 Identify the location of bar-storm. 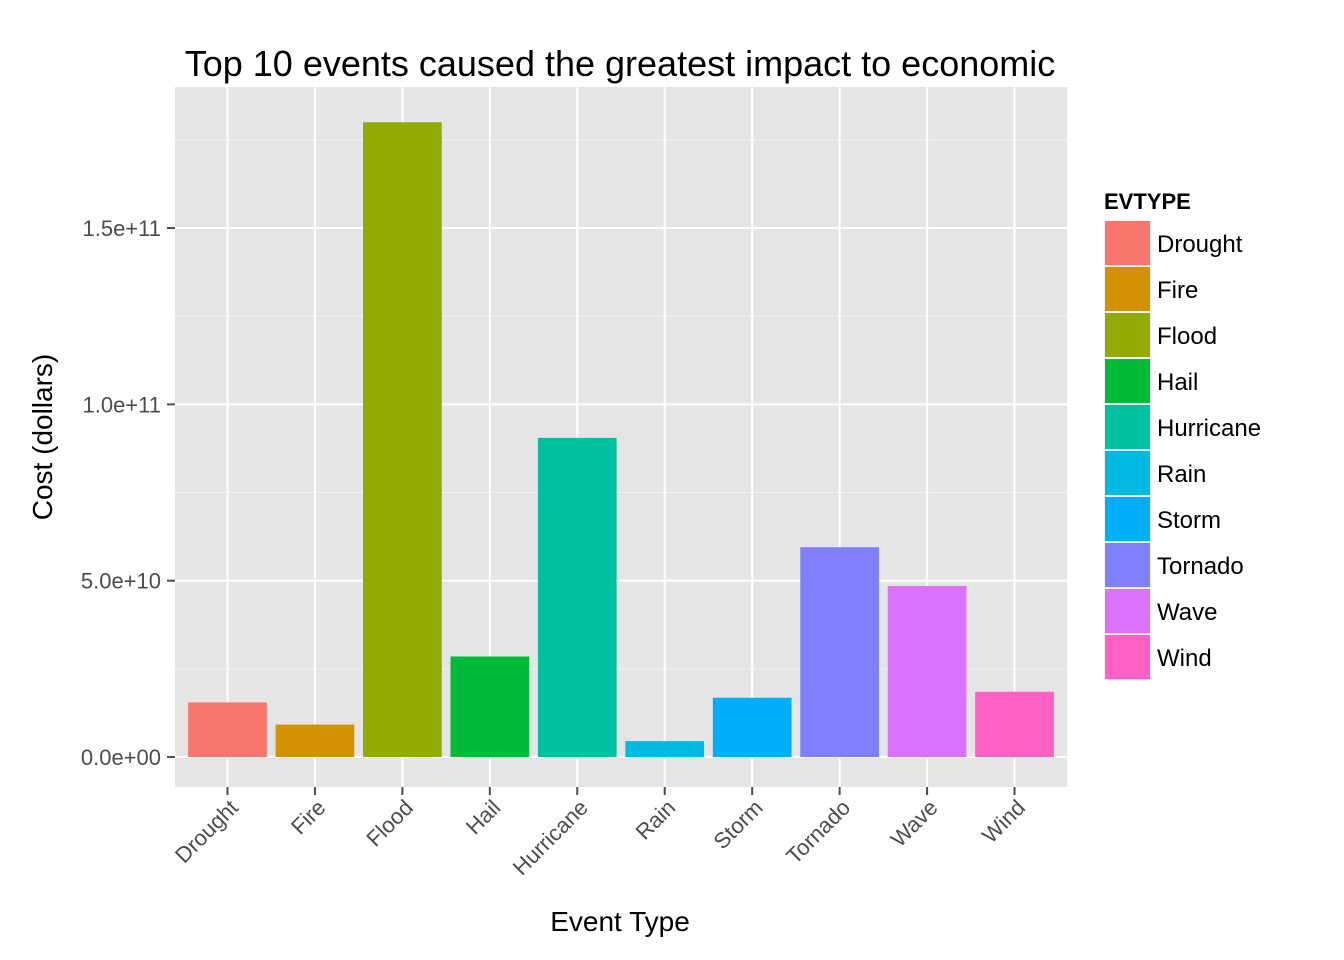
(752, 727).